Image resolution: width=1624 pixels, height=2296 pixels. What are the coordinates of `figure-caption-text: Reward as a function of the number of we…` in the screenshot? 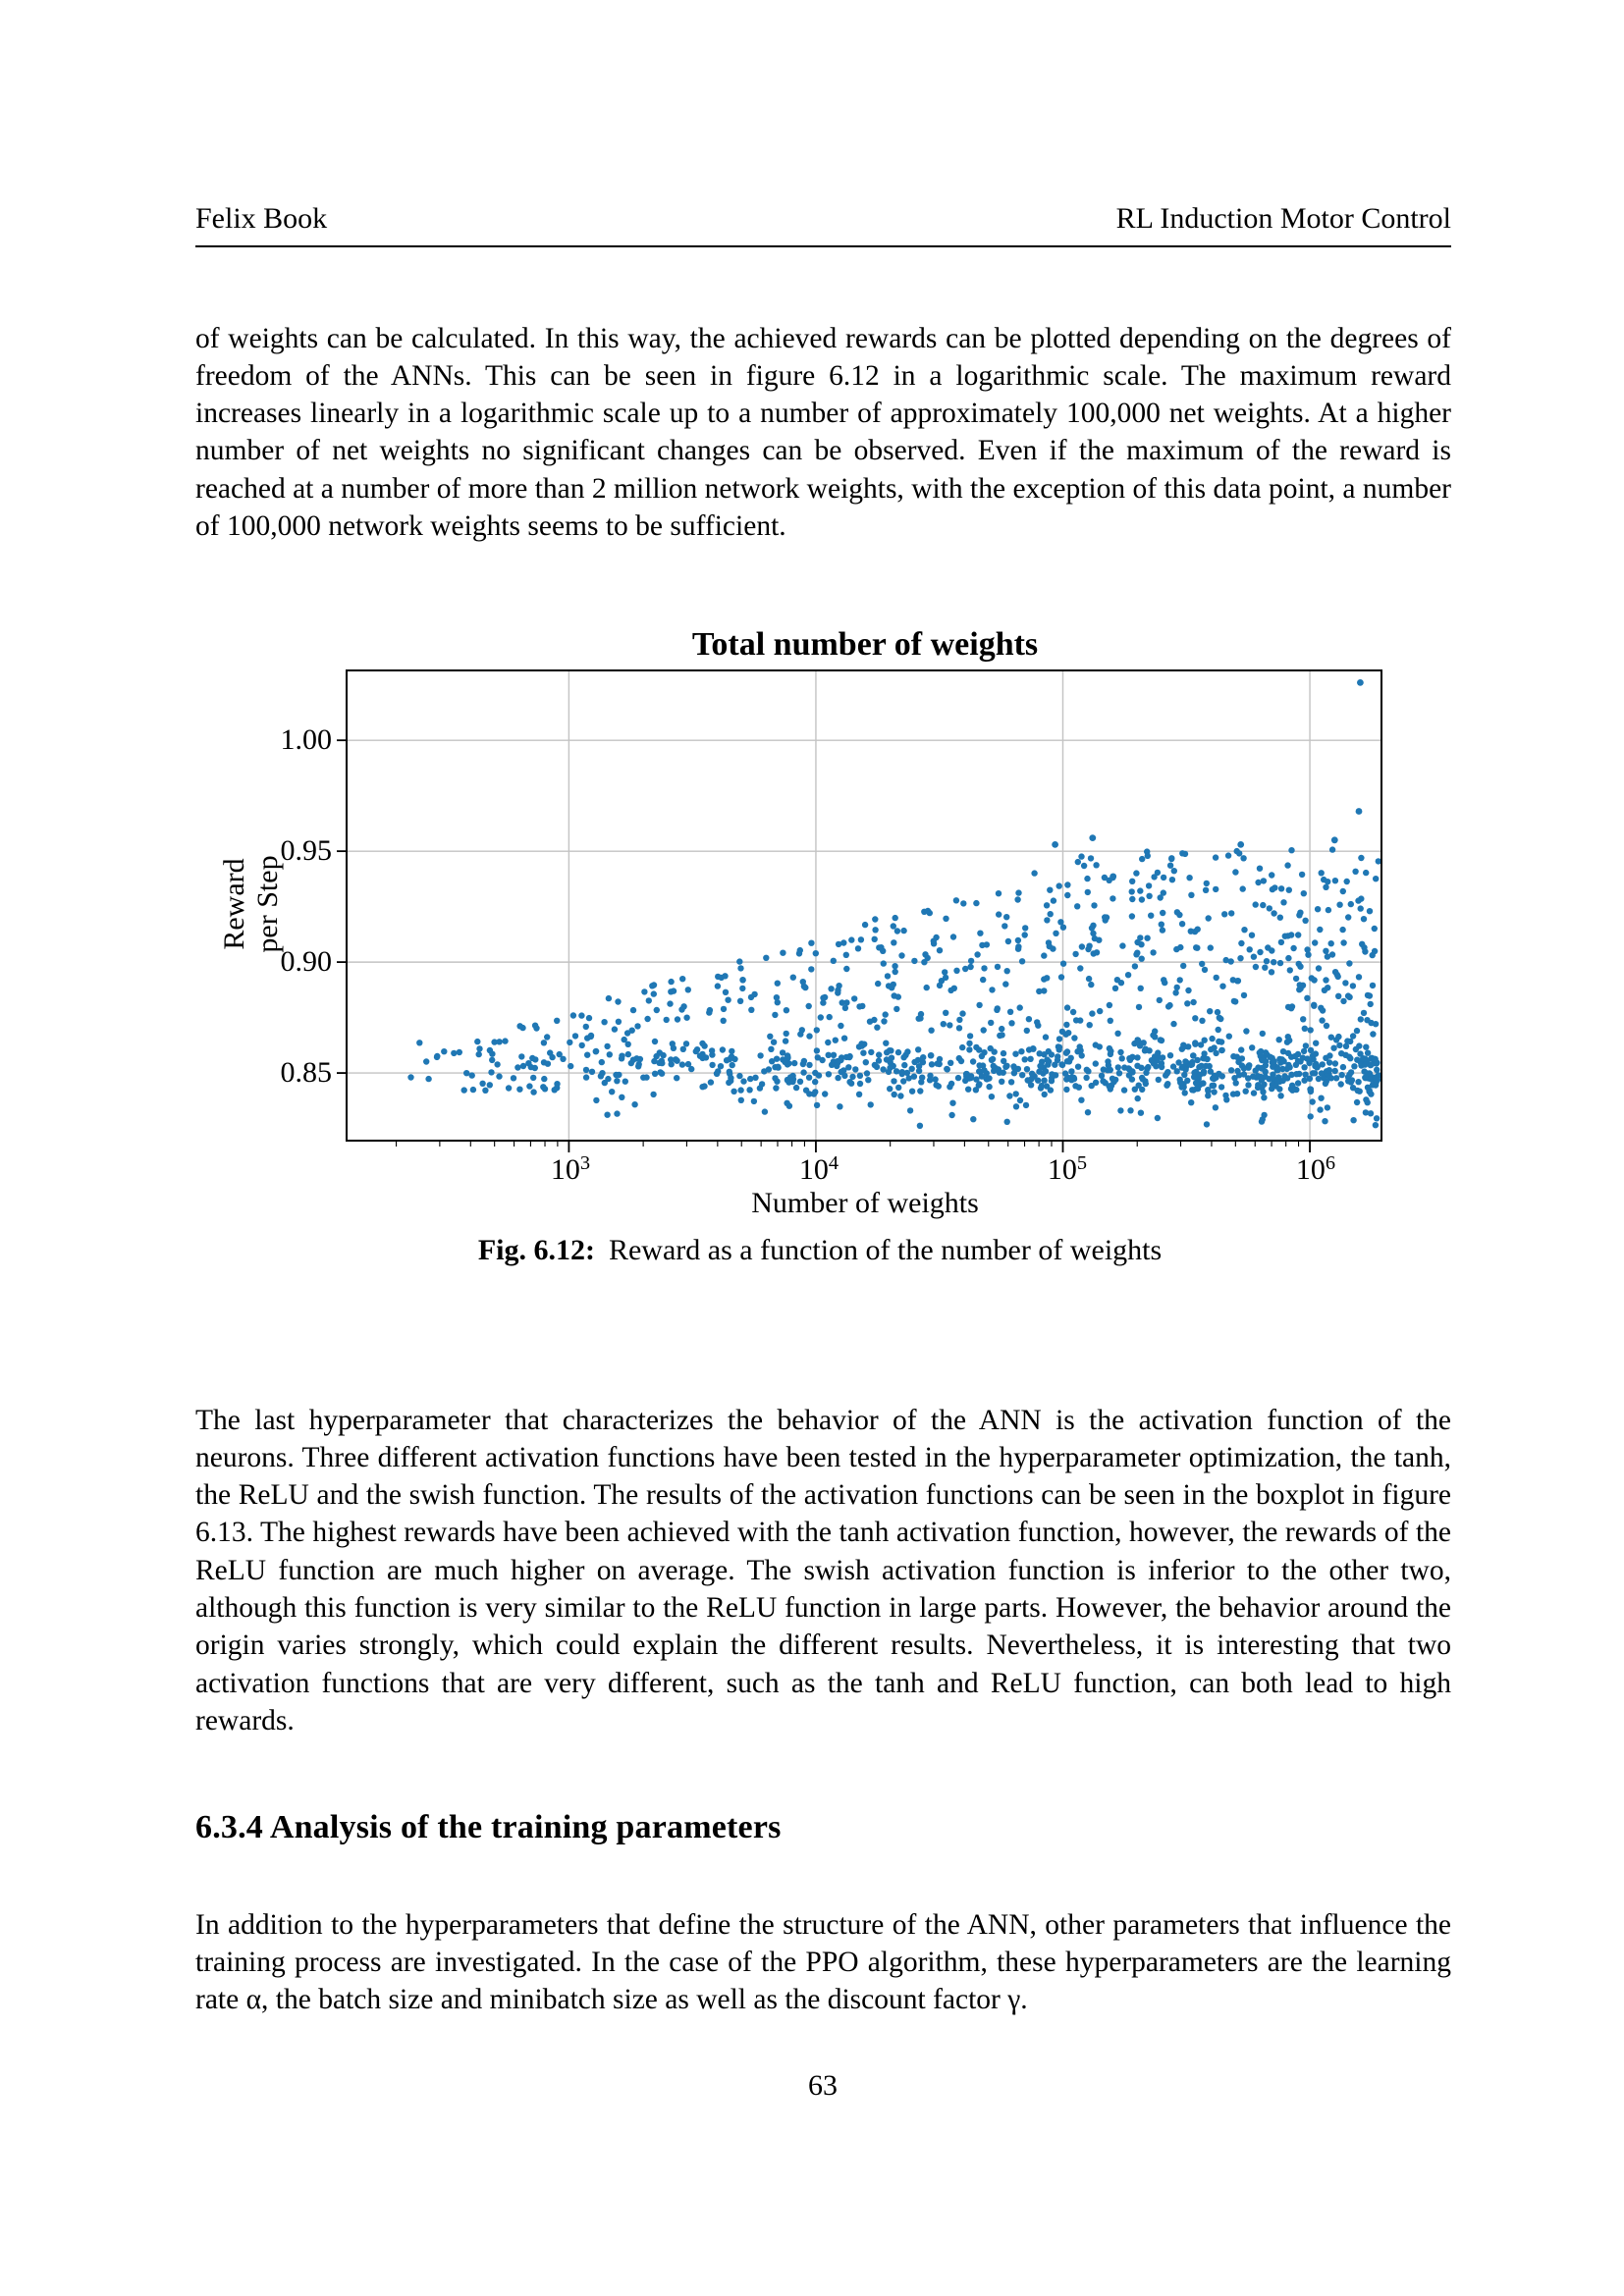 It's located at (885, 1250).